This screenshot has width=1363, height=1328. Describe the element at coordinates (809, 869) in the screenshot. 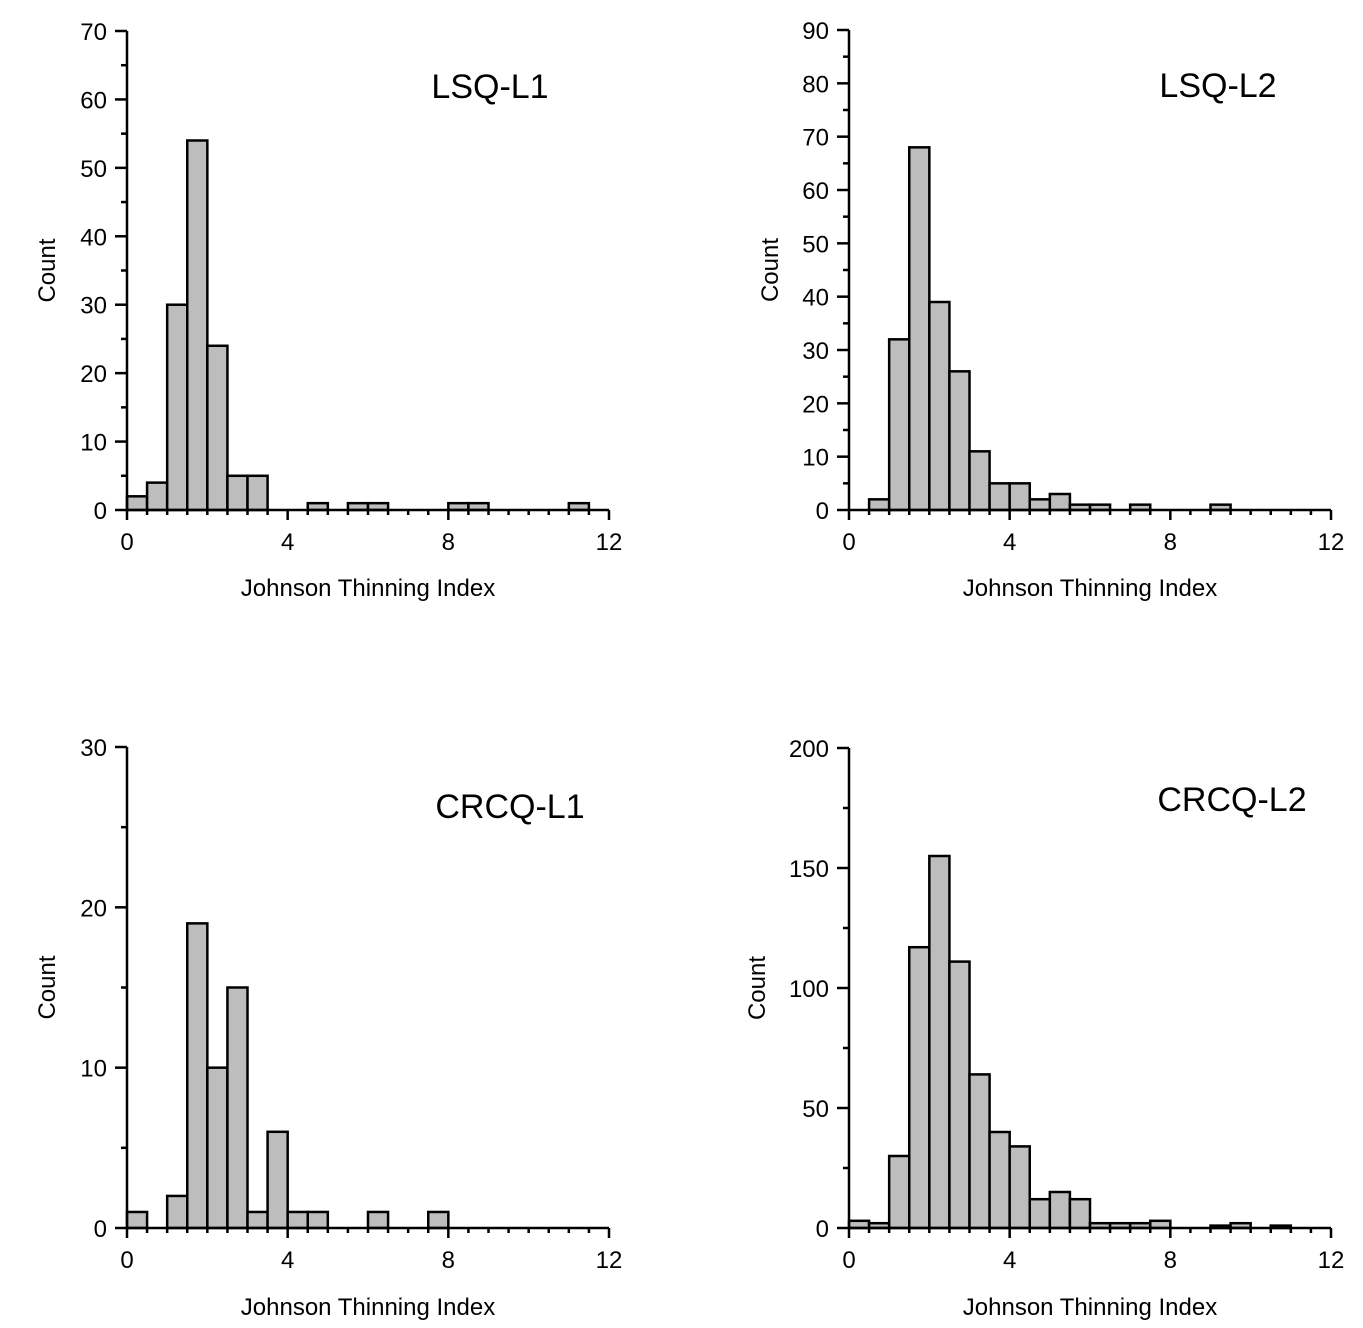

I see `y-tick-label: 150` at that location.